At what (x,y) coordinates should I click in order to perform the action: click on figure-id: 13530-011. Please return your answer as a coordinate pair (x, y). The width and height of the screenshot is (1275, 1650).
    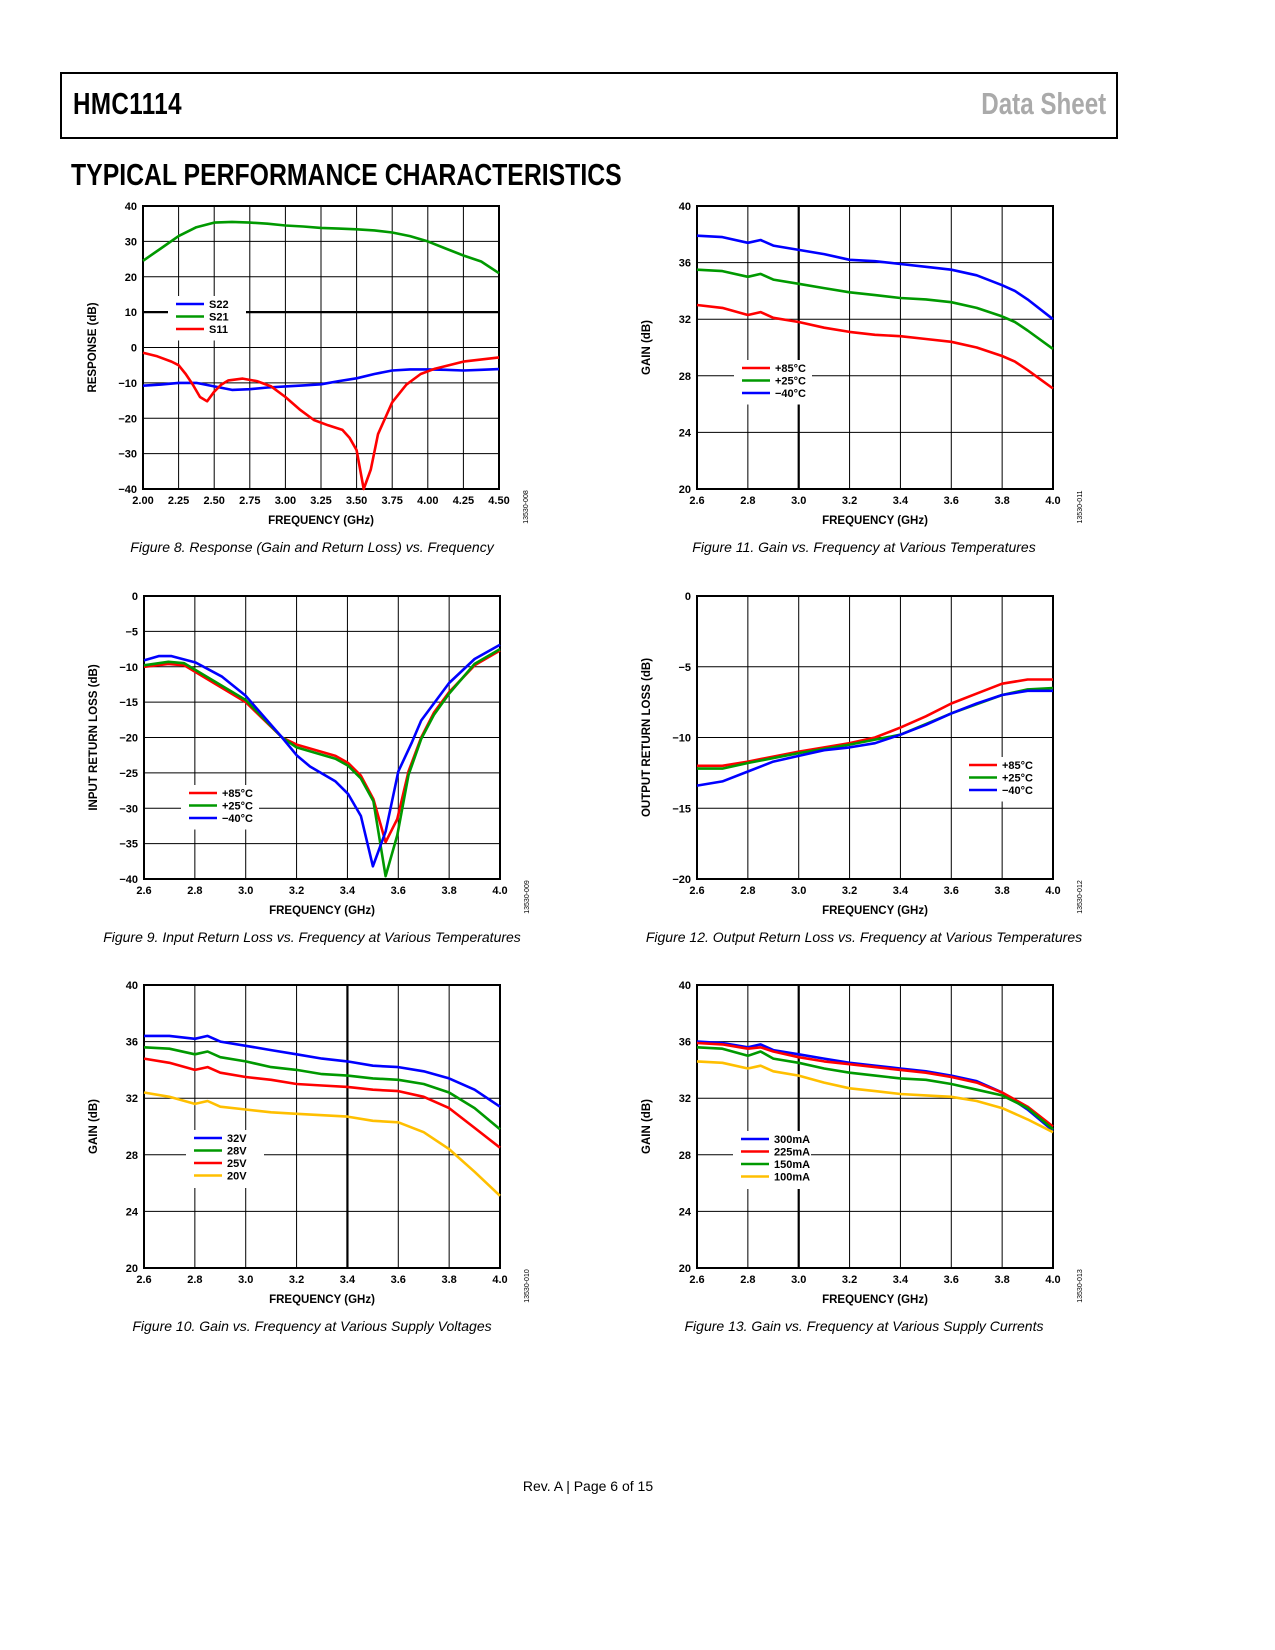
    Looking at the image, I should click on (1080, 506).